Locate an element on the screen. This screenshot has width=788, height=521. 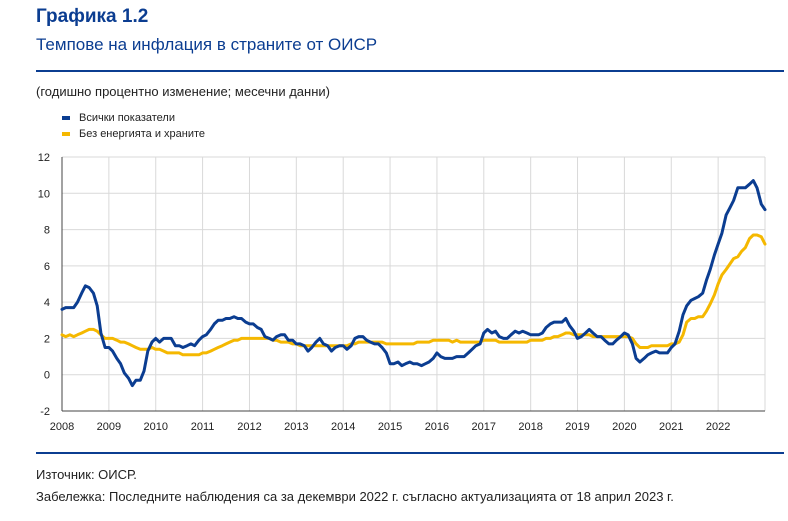
x-tick-label: 2014 is located at coordinates (343, 427).